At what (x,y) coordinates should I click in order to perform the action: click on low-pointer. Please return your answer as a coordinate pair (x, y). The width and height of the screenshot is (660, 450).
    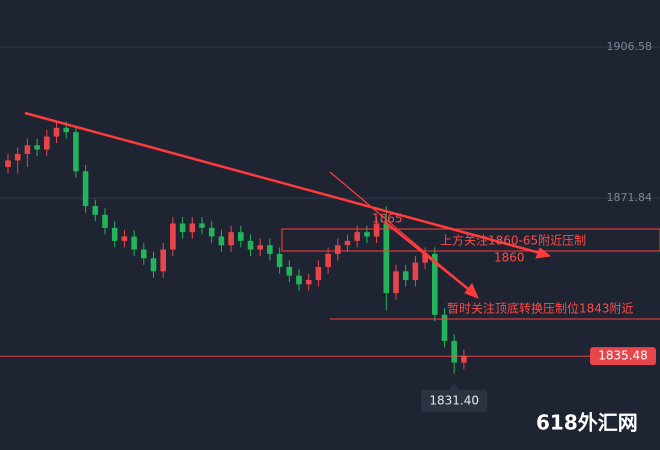
    Looking at the image, I should click on (454, 386).